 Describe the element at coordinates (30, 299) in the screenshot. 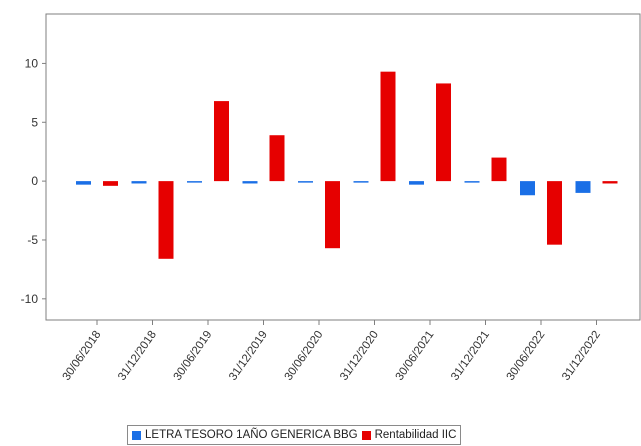

I see `y-tick-label: -10` at that location.